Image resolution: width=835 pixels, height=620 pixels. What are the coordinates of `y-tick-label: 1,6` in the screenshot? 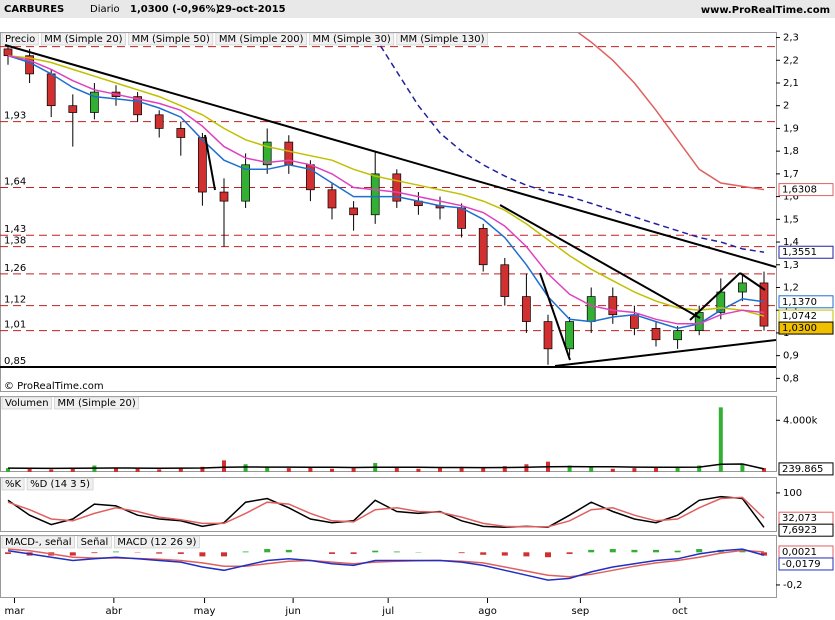 It's located at (791, 197).